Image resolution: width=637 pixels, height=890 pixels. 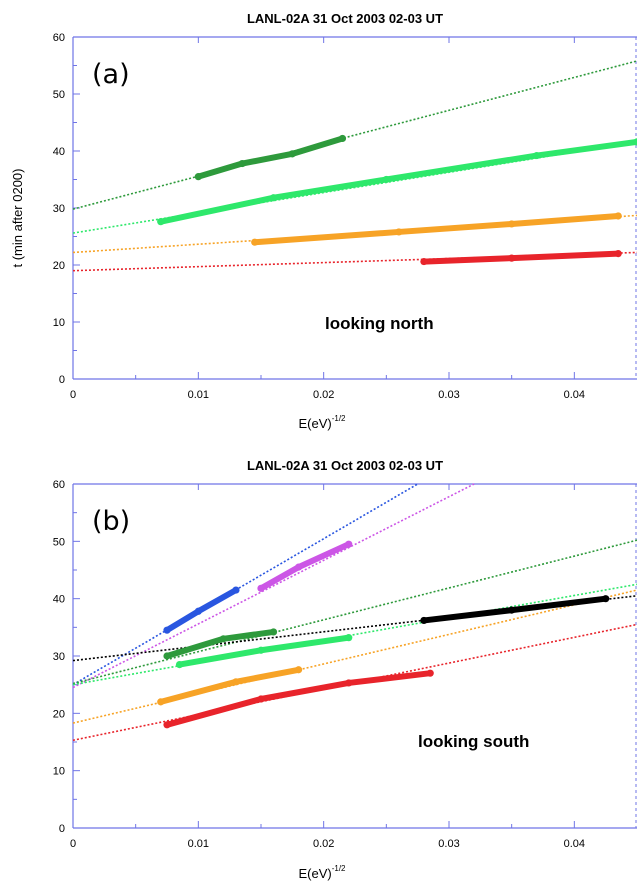 What do you see at coordinates (111, 521) in the screenshot?
I see `panel-label: (b)` at bounding box center [111, 521].